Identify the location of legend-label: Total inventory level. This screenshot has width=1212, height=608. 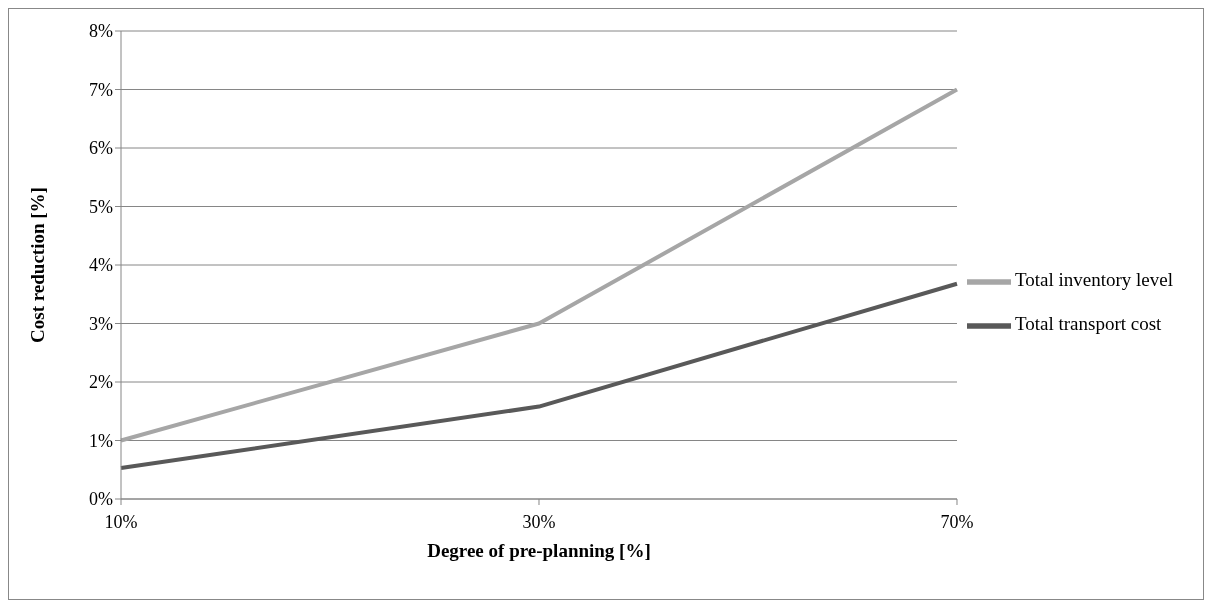
(1093, 280).